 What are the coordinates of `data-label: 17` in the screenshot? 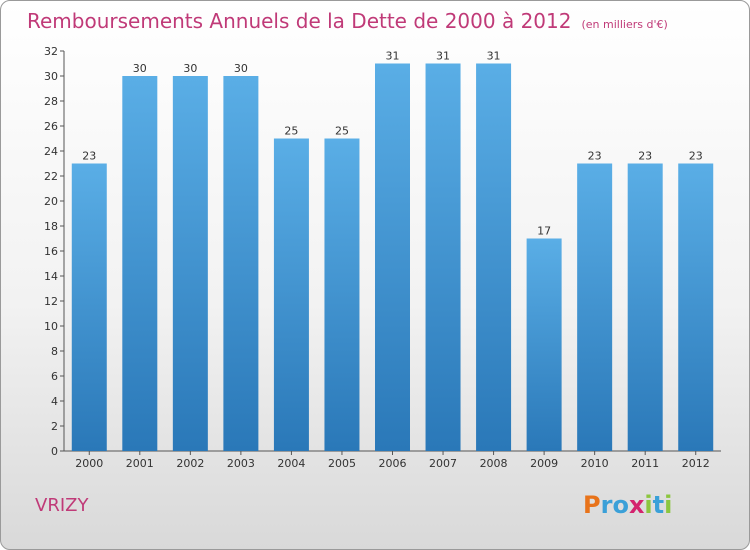 It's located at (544, 231).